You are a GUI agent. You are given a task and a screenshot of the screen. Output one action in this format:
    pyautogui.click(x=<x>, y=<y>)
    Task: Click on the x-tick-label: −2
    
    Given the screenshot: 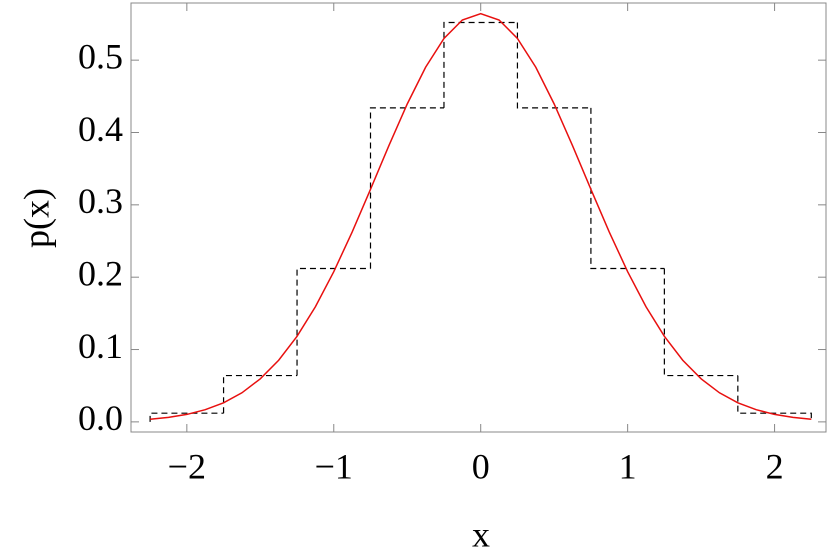 What is the action you would take?
    pyautogui.click(x=187, y=466)
    